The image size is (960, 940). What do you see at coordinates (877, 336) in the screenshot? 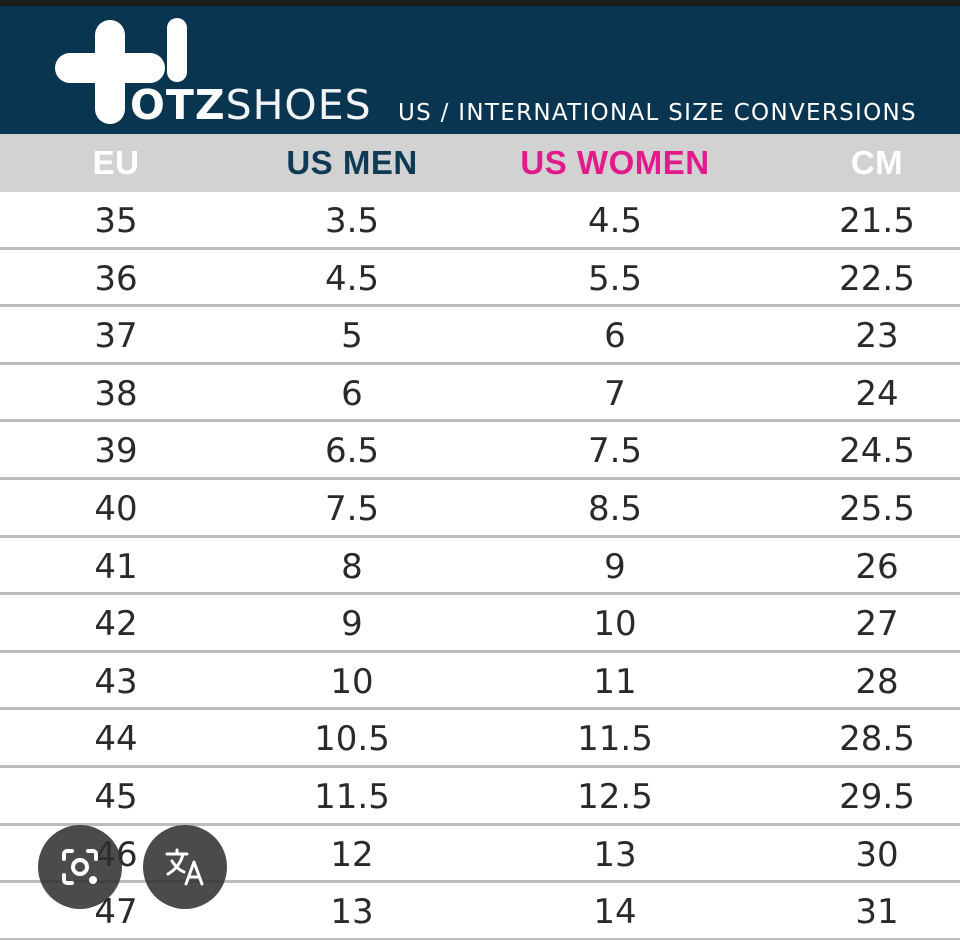
I see `cell-cm: 23` at bounding box center [877, 336].